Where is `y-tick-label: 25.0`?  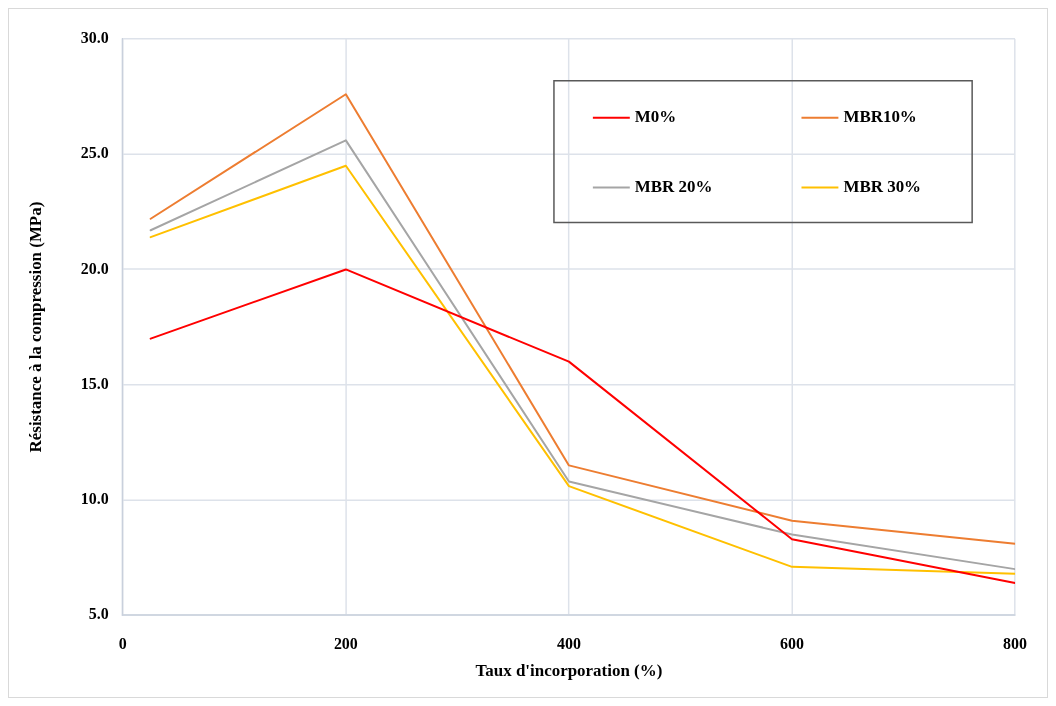 y-tick-label: 25.0 is located at coordinates (94, 153).